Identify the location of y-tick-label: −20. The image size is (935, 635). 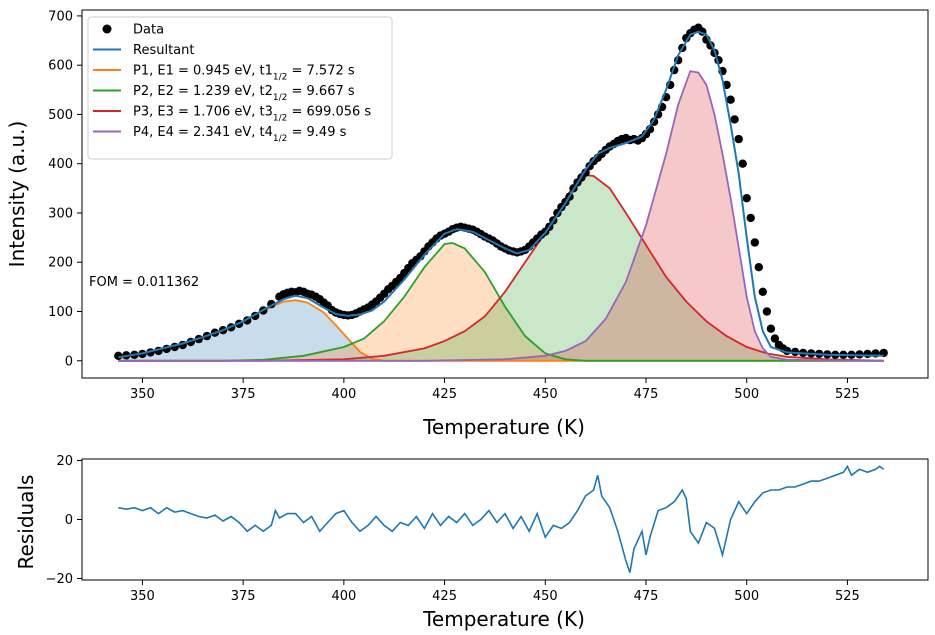
(59, 579).